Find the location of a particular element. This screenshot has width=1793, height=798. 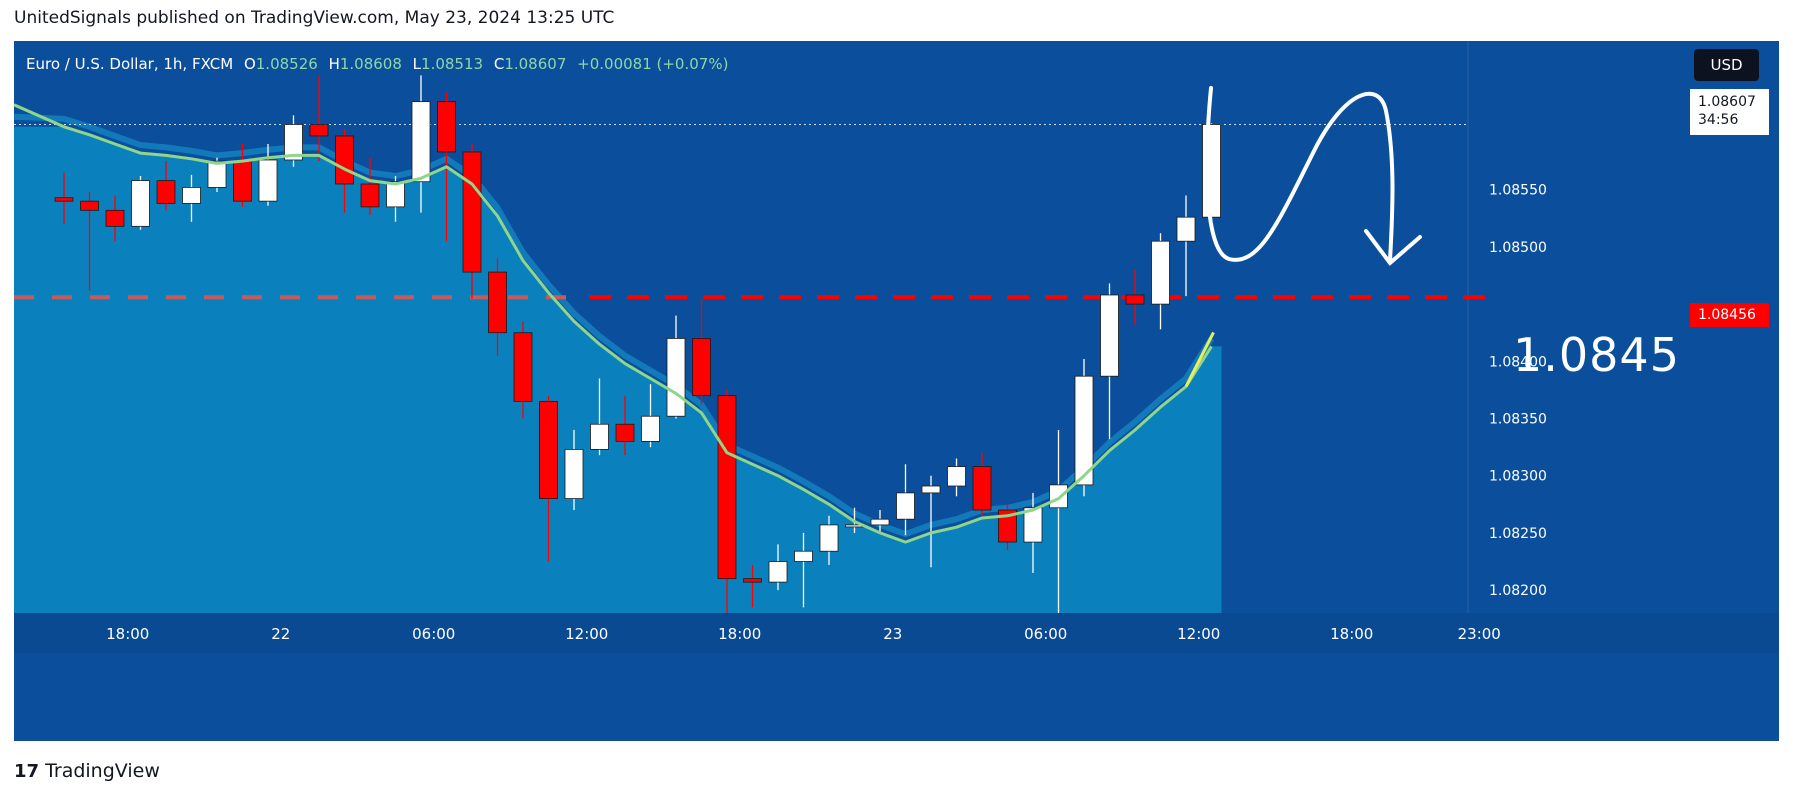

x-tick-label: 23 is located at coordinates (892, 634).